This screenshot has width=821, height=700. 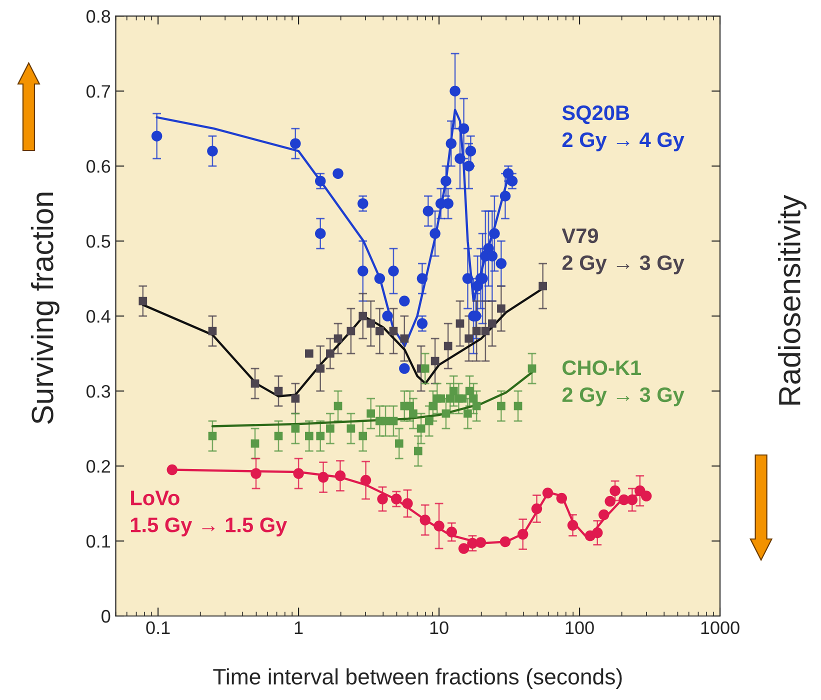 What do you see at coordinates (98, 541) in the screenshot?
I see `y-tick-label: 0.1` at bounding box center [98, 541].